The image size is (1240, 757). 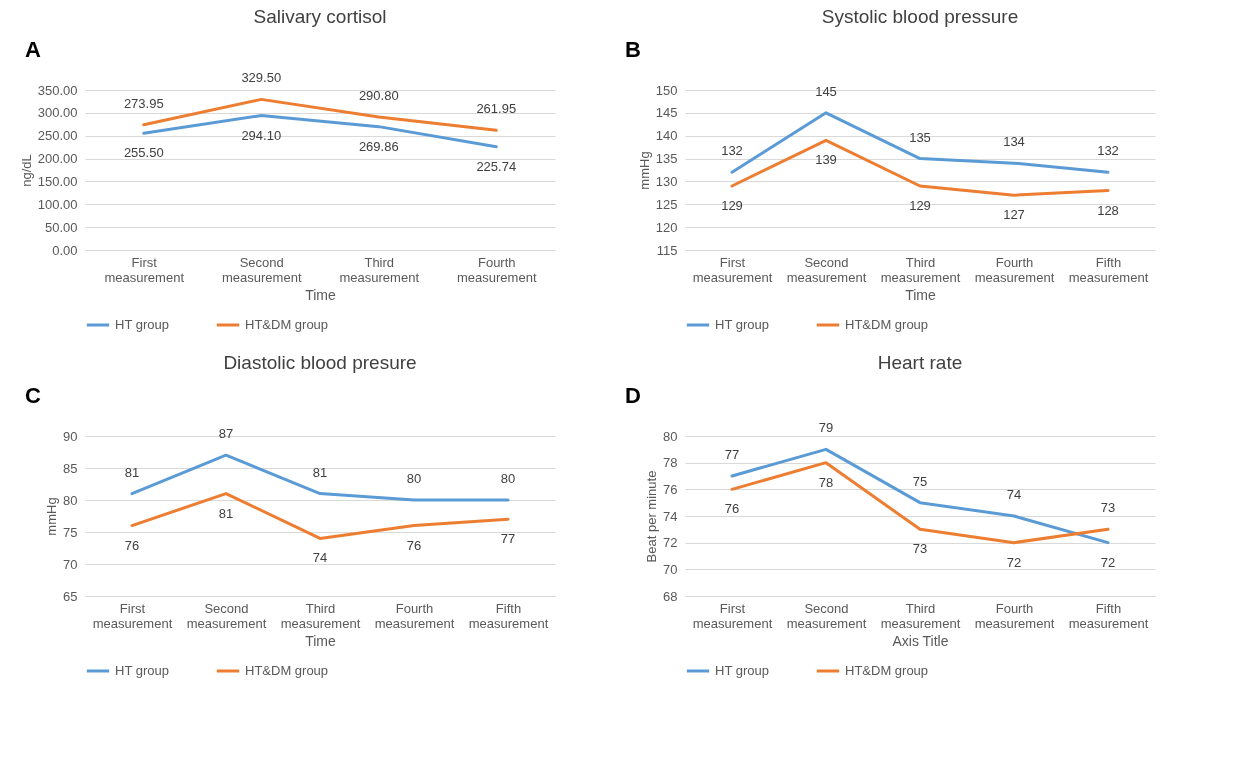 What do you see at coordinates (70, 596) in the screenshot?
I see `y-tick-label: 65` at bounding box center [70, 596].